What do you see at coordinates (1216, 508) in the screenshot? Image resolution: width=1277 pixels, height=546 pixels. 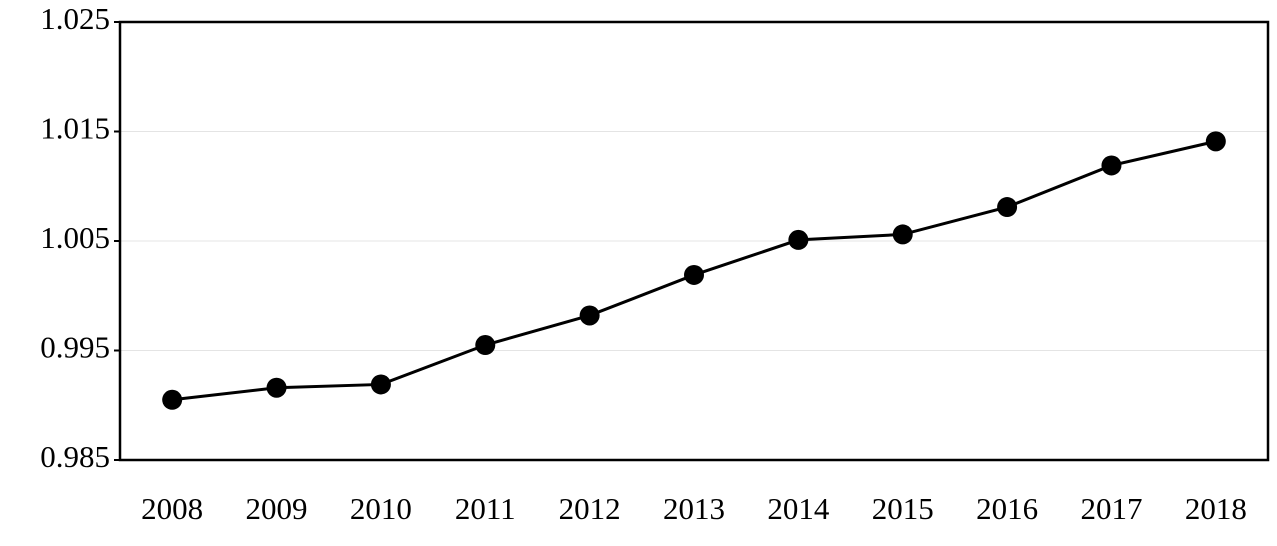 I see `x-tick-label: 2018` at bounding box center [1216, 508].